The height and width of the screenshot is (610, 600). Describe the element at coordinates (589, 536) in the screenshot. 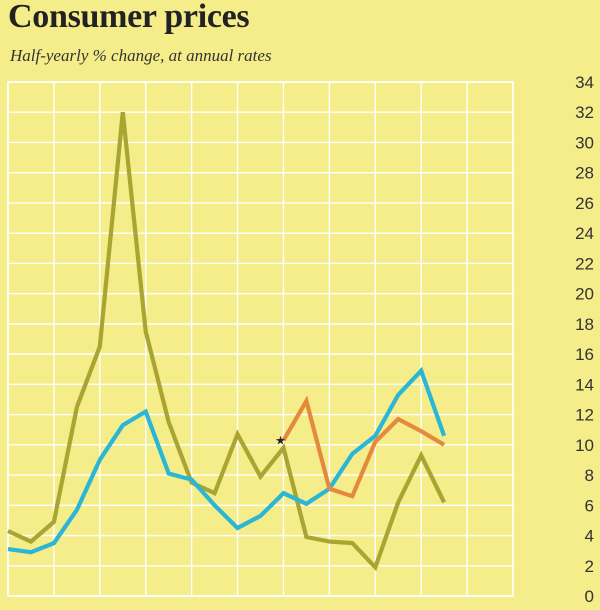

I see `y-tick-label: 4` at that location.